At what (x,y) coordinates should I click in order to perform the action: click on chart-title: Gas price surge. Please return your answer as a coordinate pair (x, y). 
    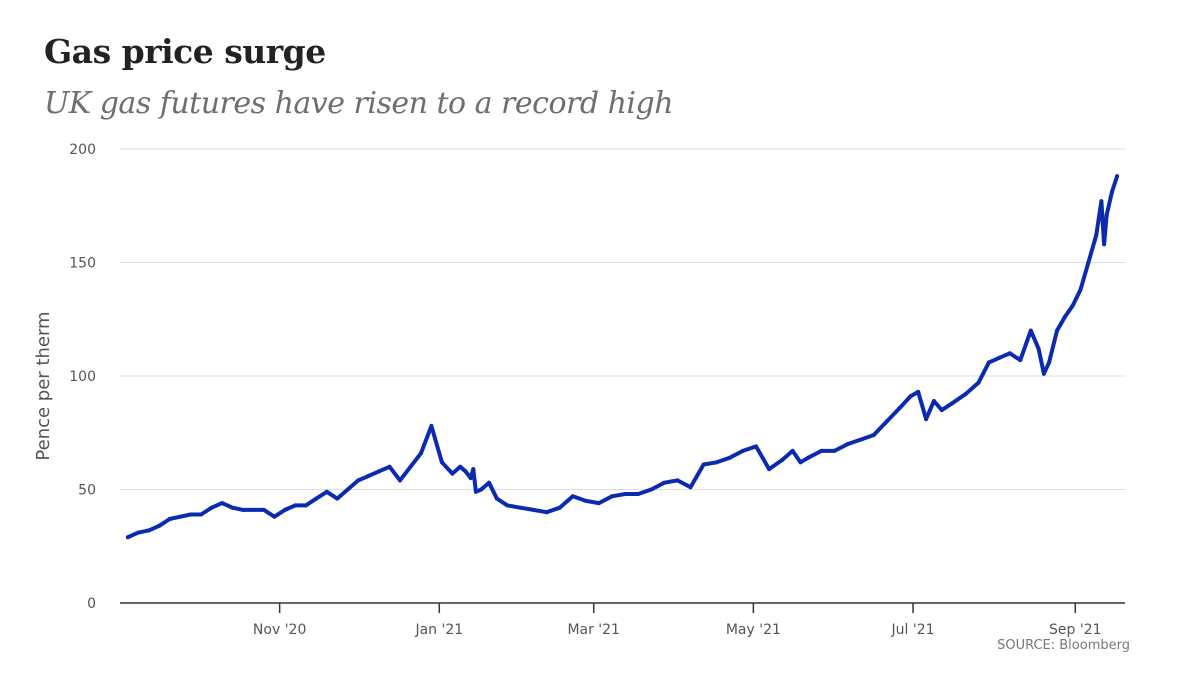
    Looking at the image, I should click on (185, 51).